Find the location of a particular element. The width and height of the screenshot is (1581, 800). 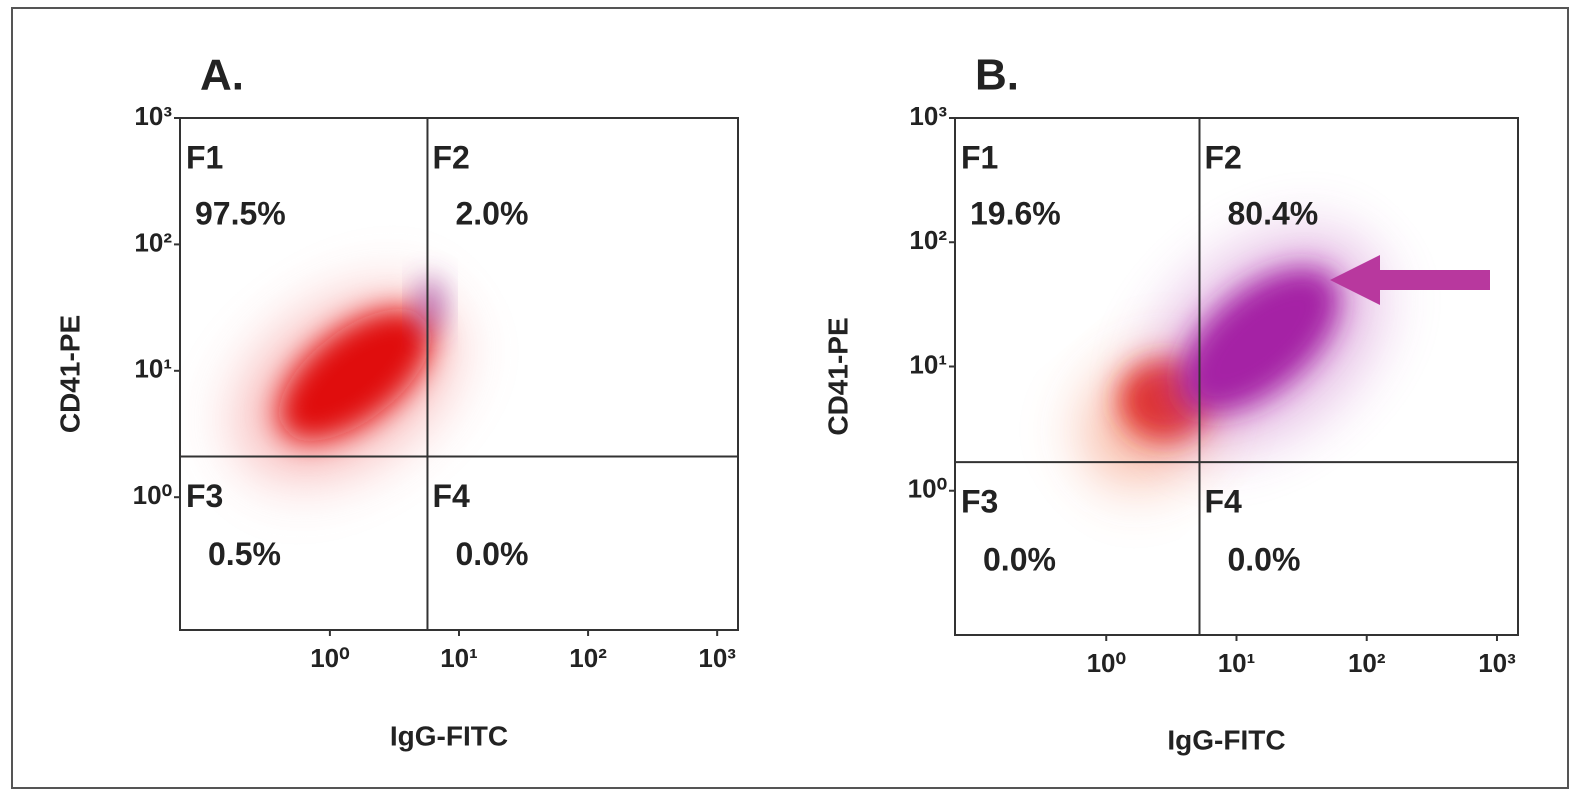

panel-title: B. is located at coordinates (997, 75).